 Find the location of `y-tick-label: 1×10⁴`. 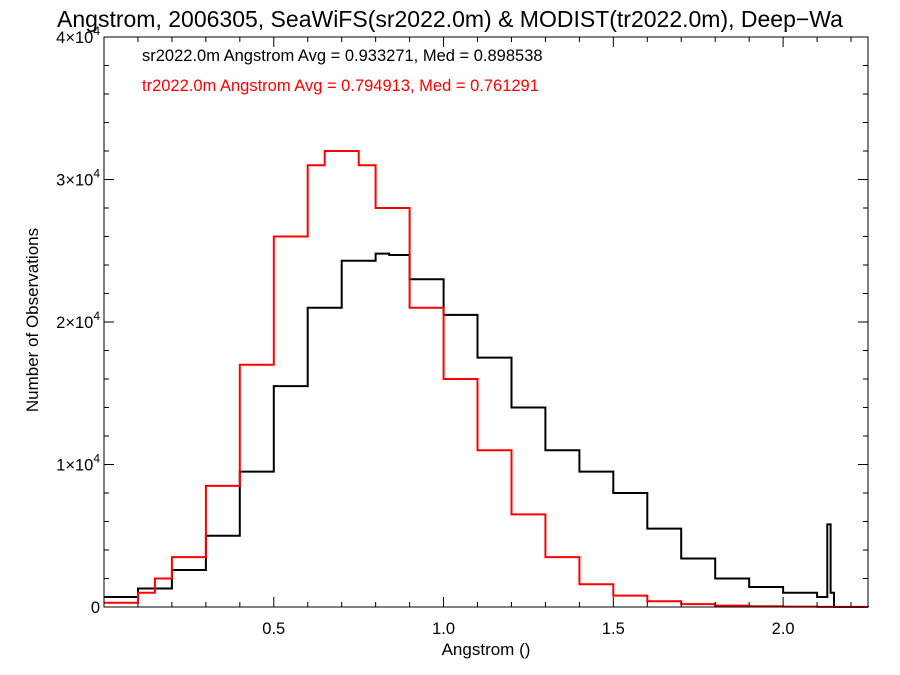

y-tick-label: 1×10⁴ is located at coordinates (78, 463).